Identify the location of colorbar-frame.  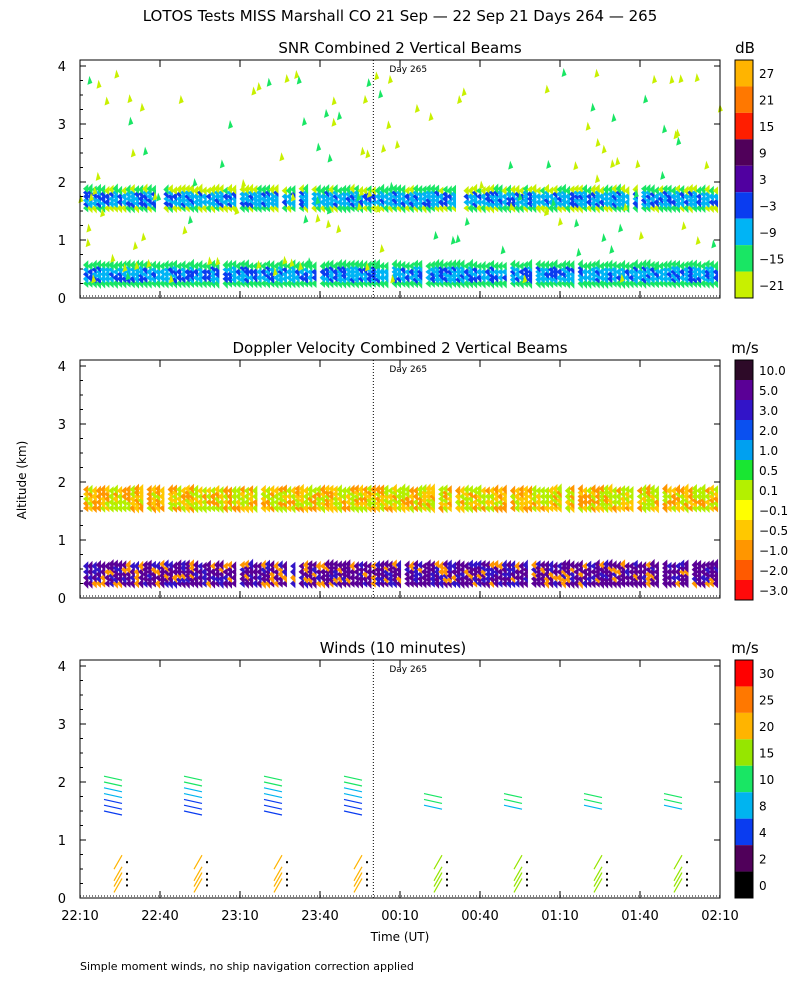
(744, 179).